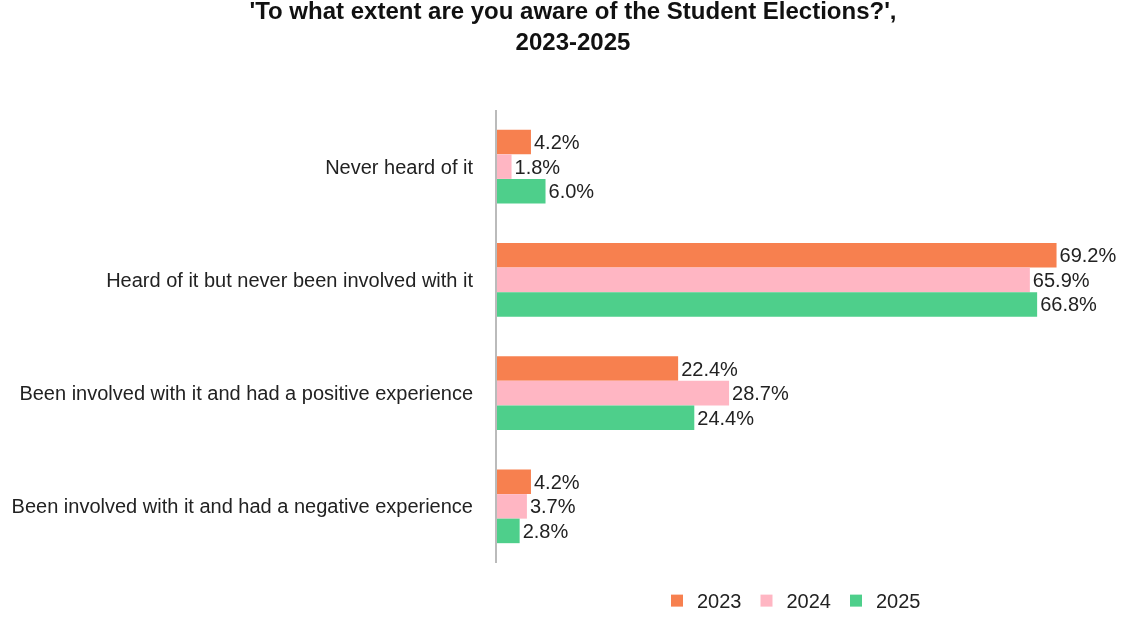 Image resolution: width=1146 pixels, height=632 pixels. I want to click on data-label: 6.0%, so click(571, 191).